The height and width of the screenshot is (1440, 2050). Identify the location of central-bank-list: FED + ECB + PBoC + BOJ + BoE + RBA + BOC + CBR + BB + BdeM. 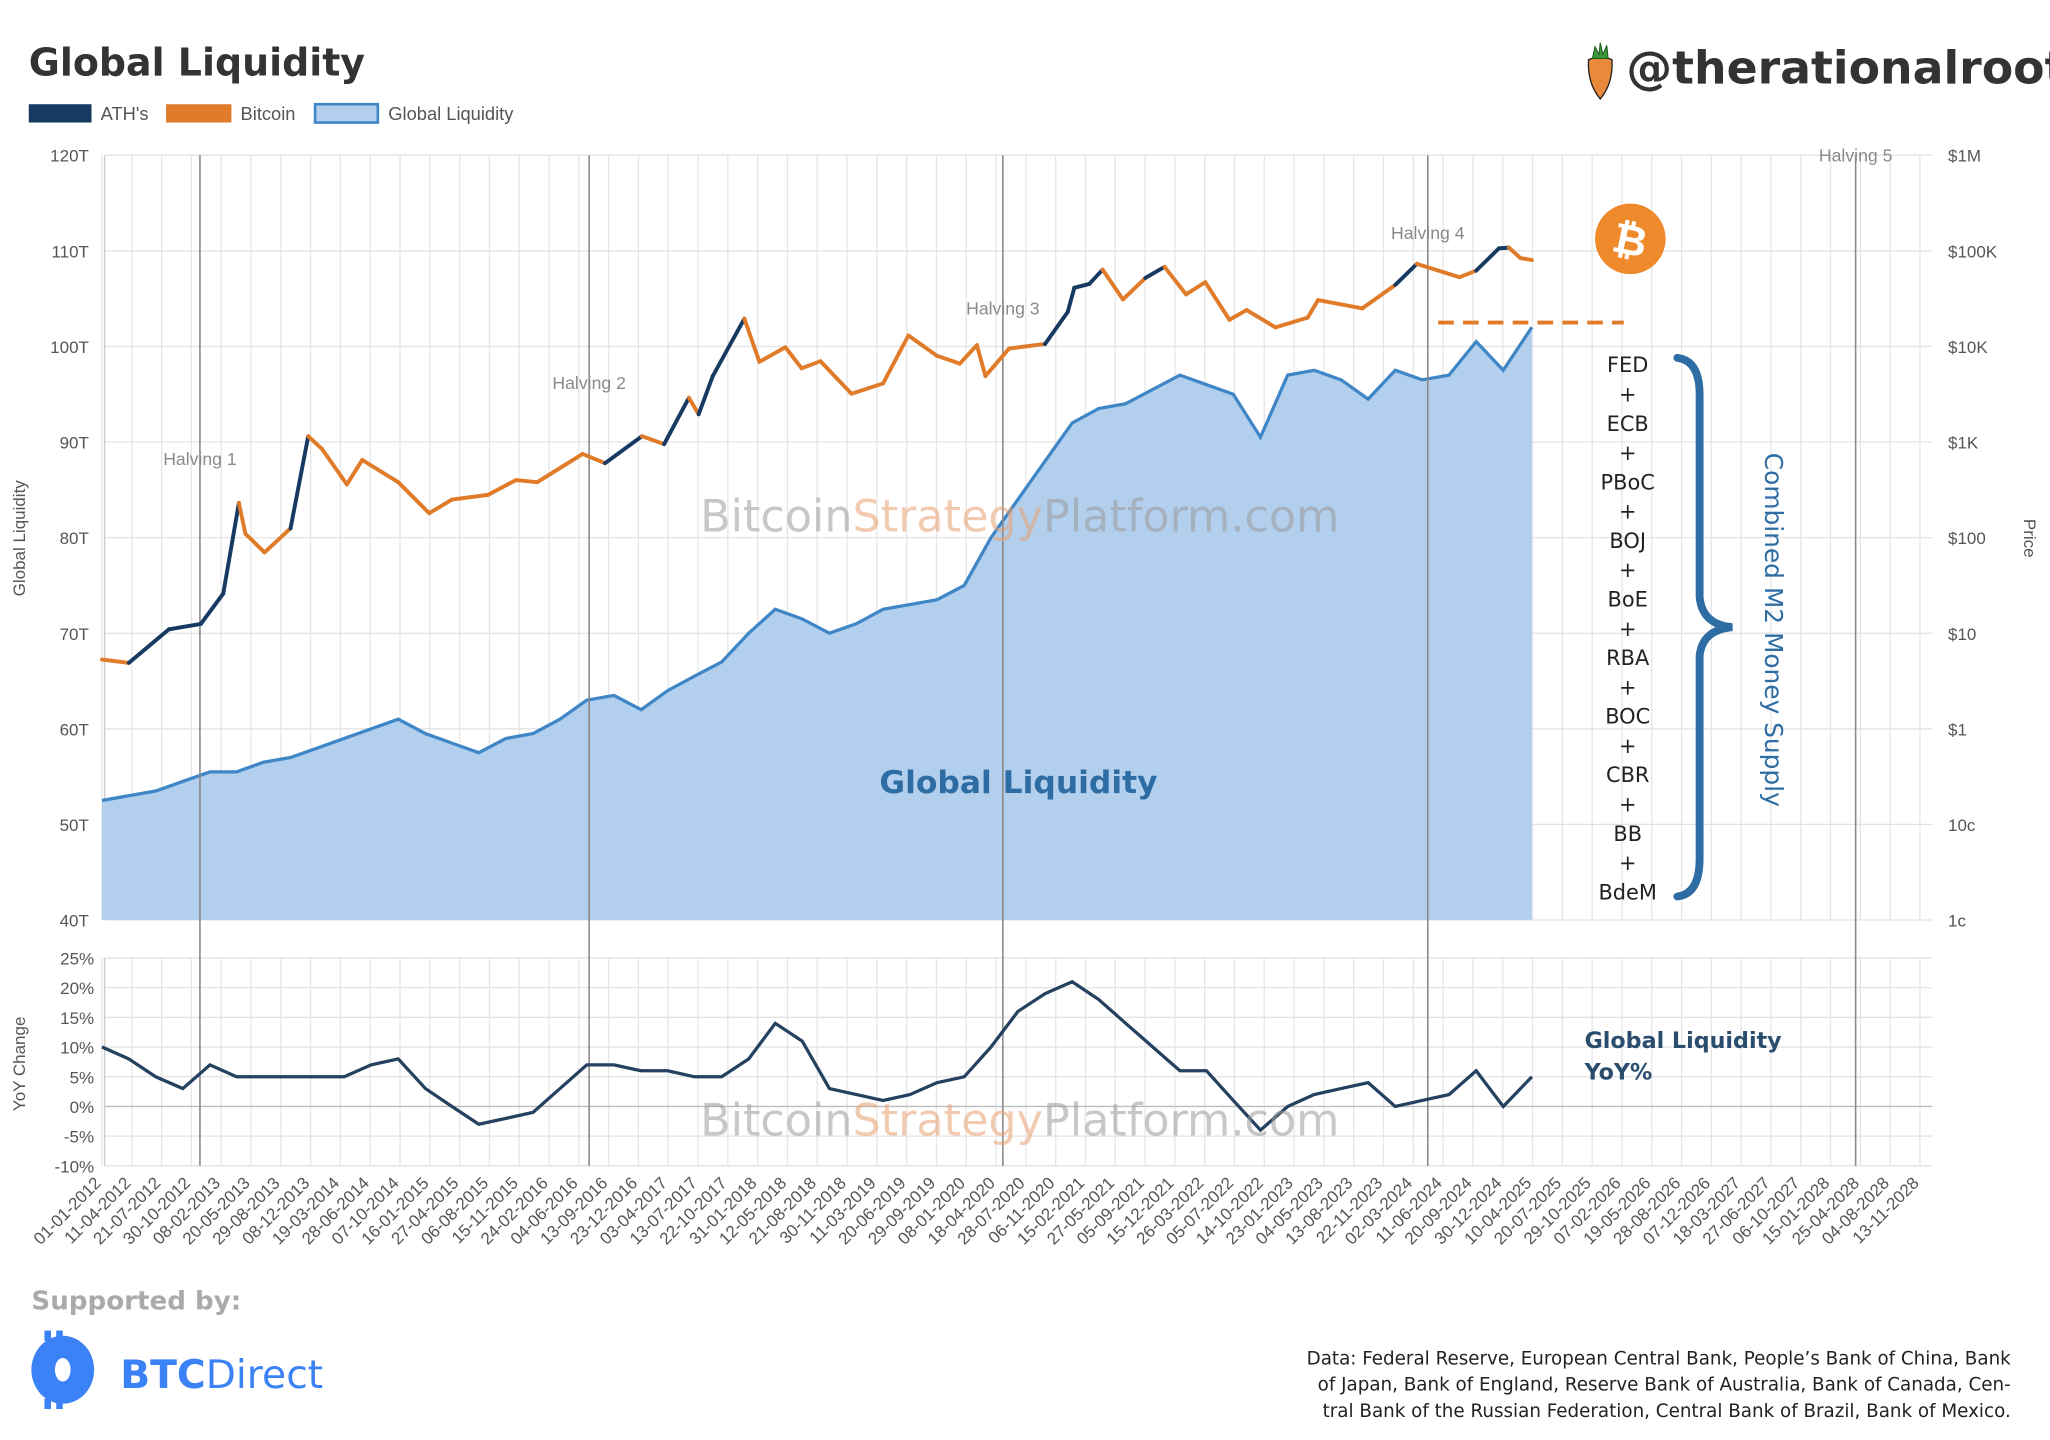
(1627, 628).